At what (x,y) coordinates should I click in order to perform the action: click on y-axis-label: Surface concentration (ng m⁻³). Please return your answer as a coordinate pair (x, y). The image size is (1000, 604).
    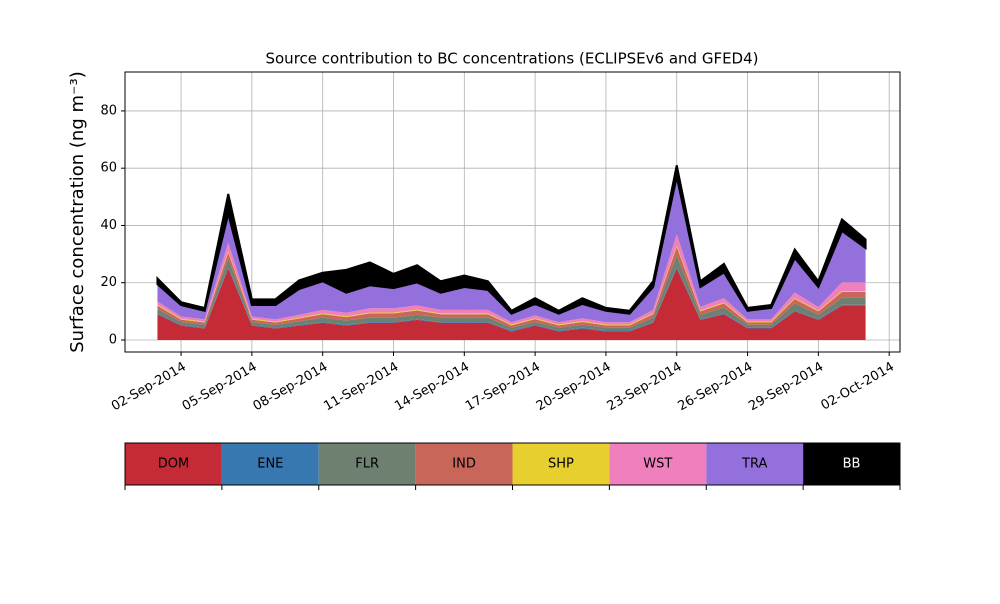
    Looking at the image, I should click on (77, 212).